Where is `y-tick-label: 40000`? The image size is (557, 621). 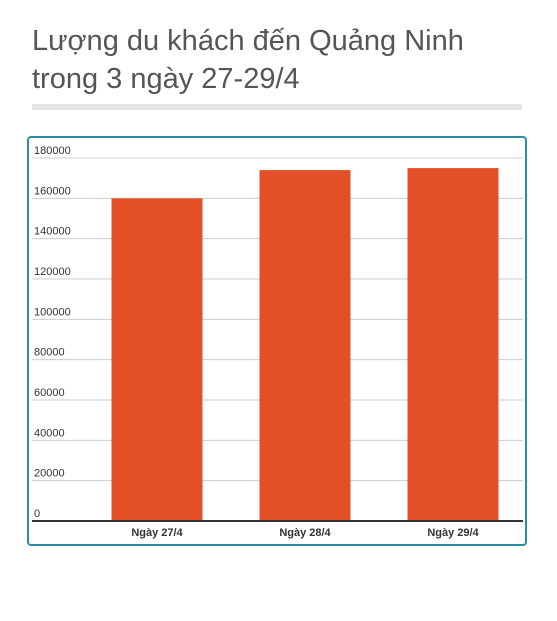
y-tick-label: 40000 is located at coordinates (49, 433).